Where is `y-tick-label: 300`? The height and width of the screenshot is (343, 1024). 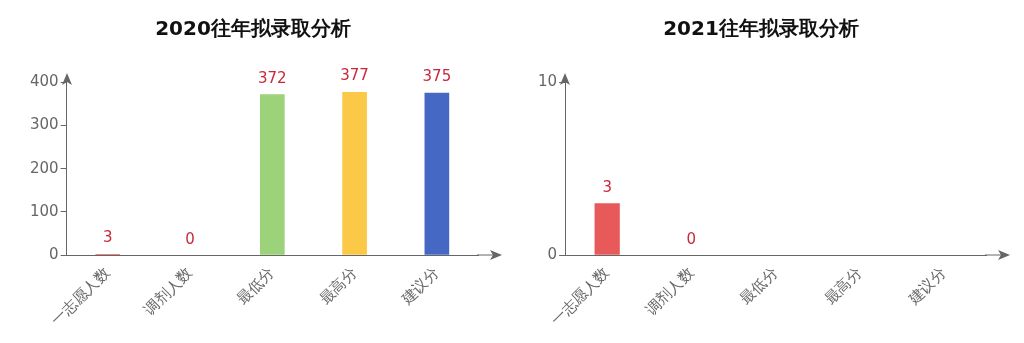
y-tick-label: 300 is located at coordinates (44, 124).